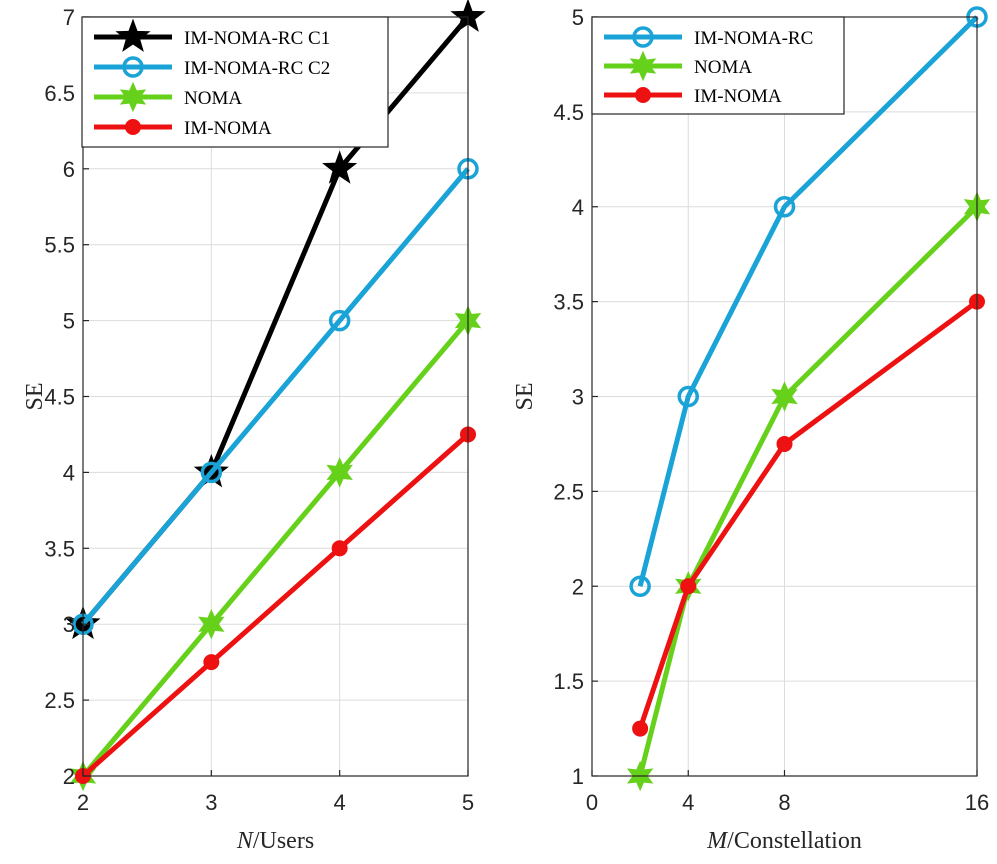  Describe the element at coordinates (738, 96) in the screenshot. I see `right-legend-label-im-noma: IM-NOMA` at that location.